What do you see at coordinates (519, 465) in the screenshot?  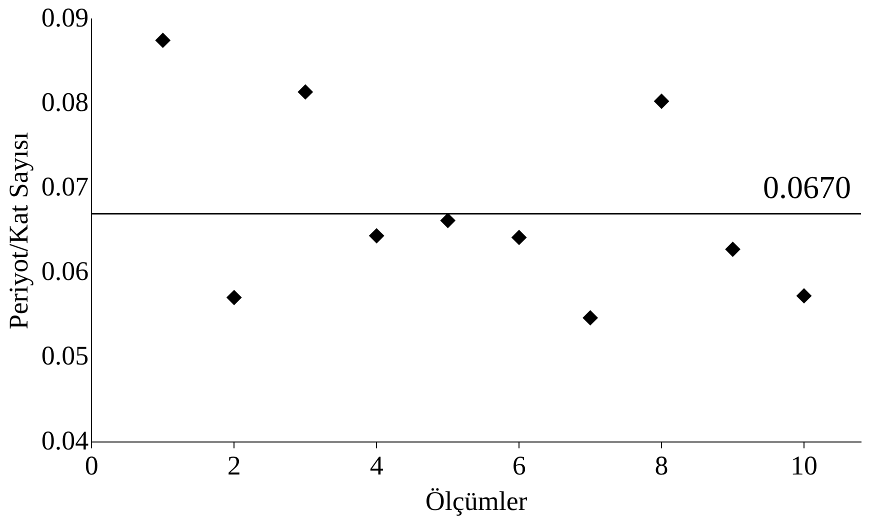 I see `x-tick-label: 6` at bounding box center [519, 465].